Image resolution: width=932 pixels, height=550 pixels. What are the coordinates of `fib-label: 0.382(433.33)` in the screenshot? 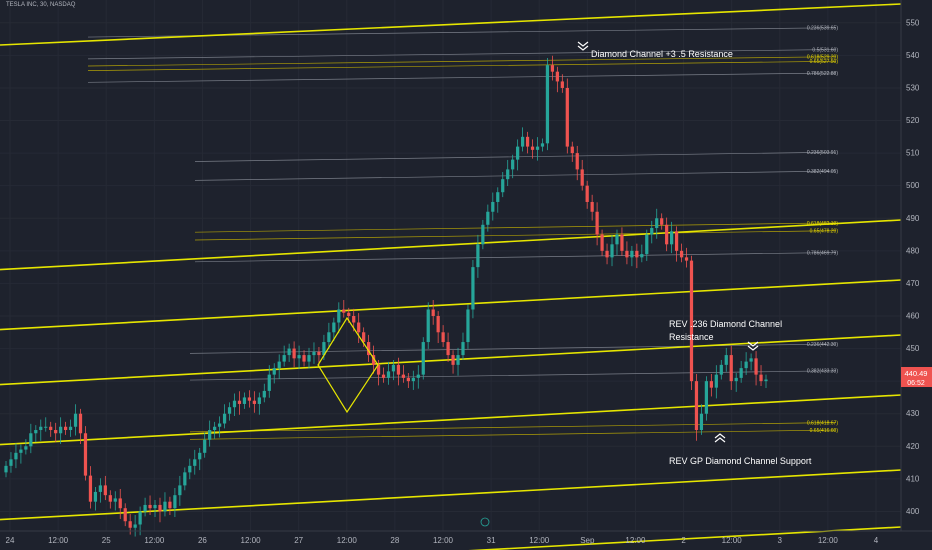 It's located at (822, 372).